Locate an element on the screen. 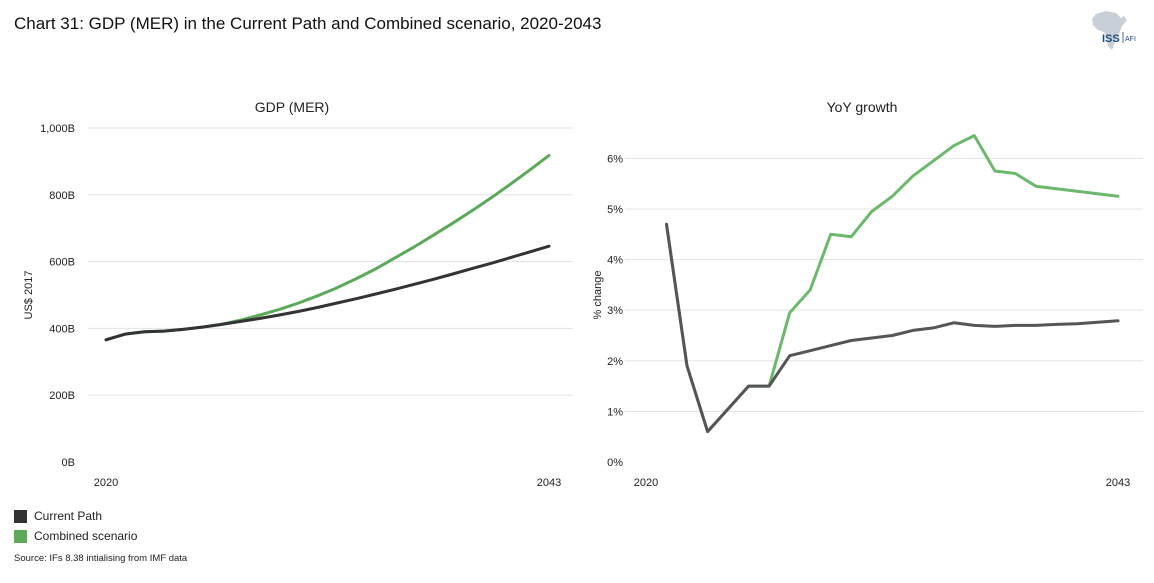 The image size is (1154, 583). growth-y-tick-label: 0% is located at coordinates (615, 463).